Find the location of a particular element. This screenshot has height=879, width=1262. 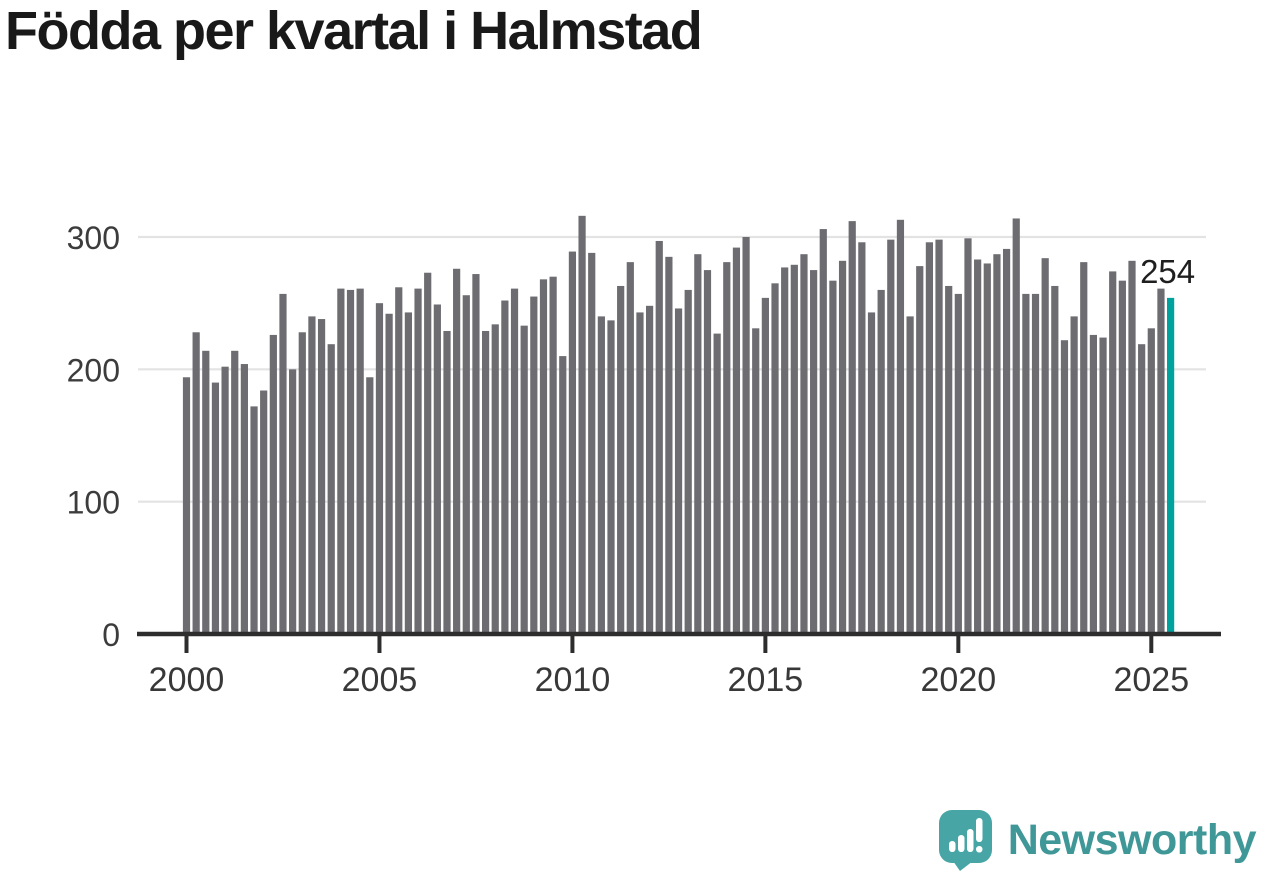

bar-2010-Q2 is located at coordinates (582, 424).